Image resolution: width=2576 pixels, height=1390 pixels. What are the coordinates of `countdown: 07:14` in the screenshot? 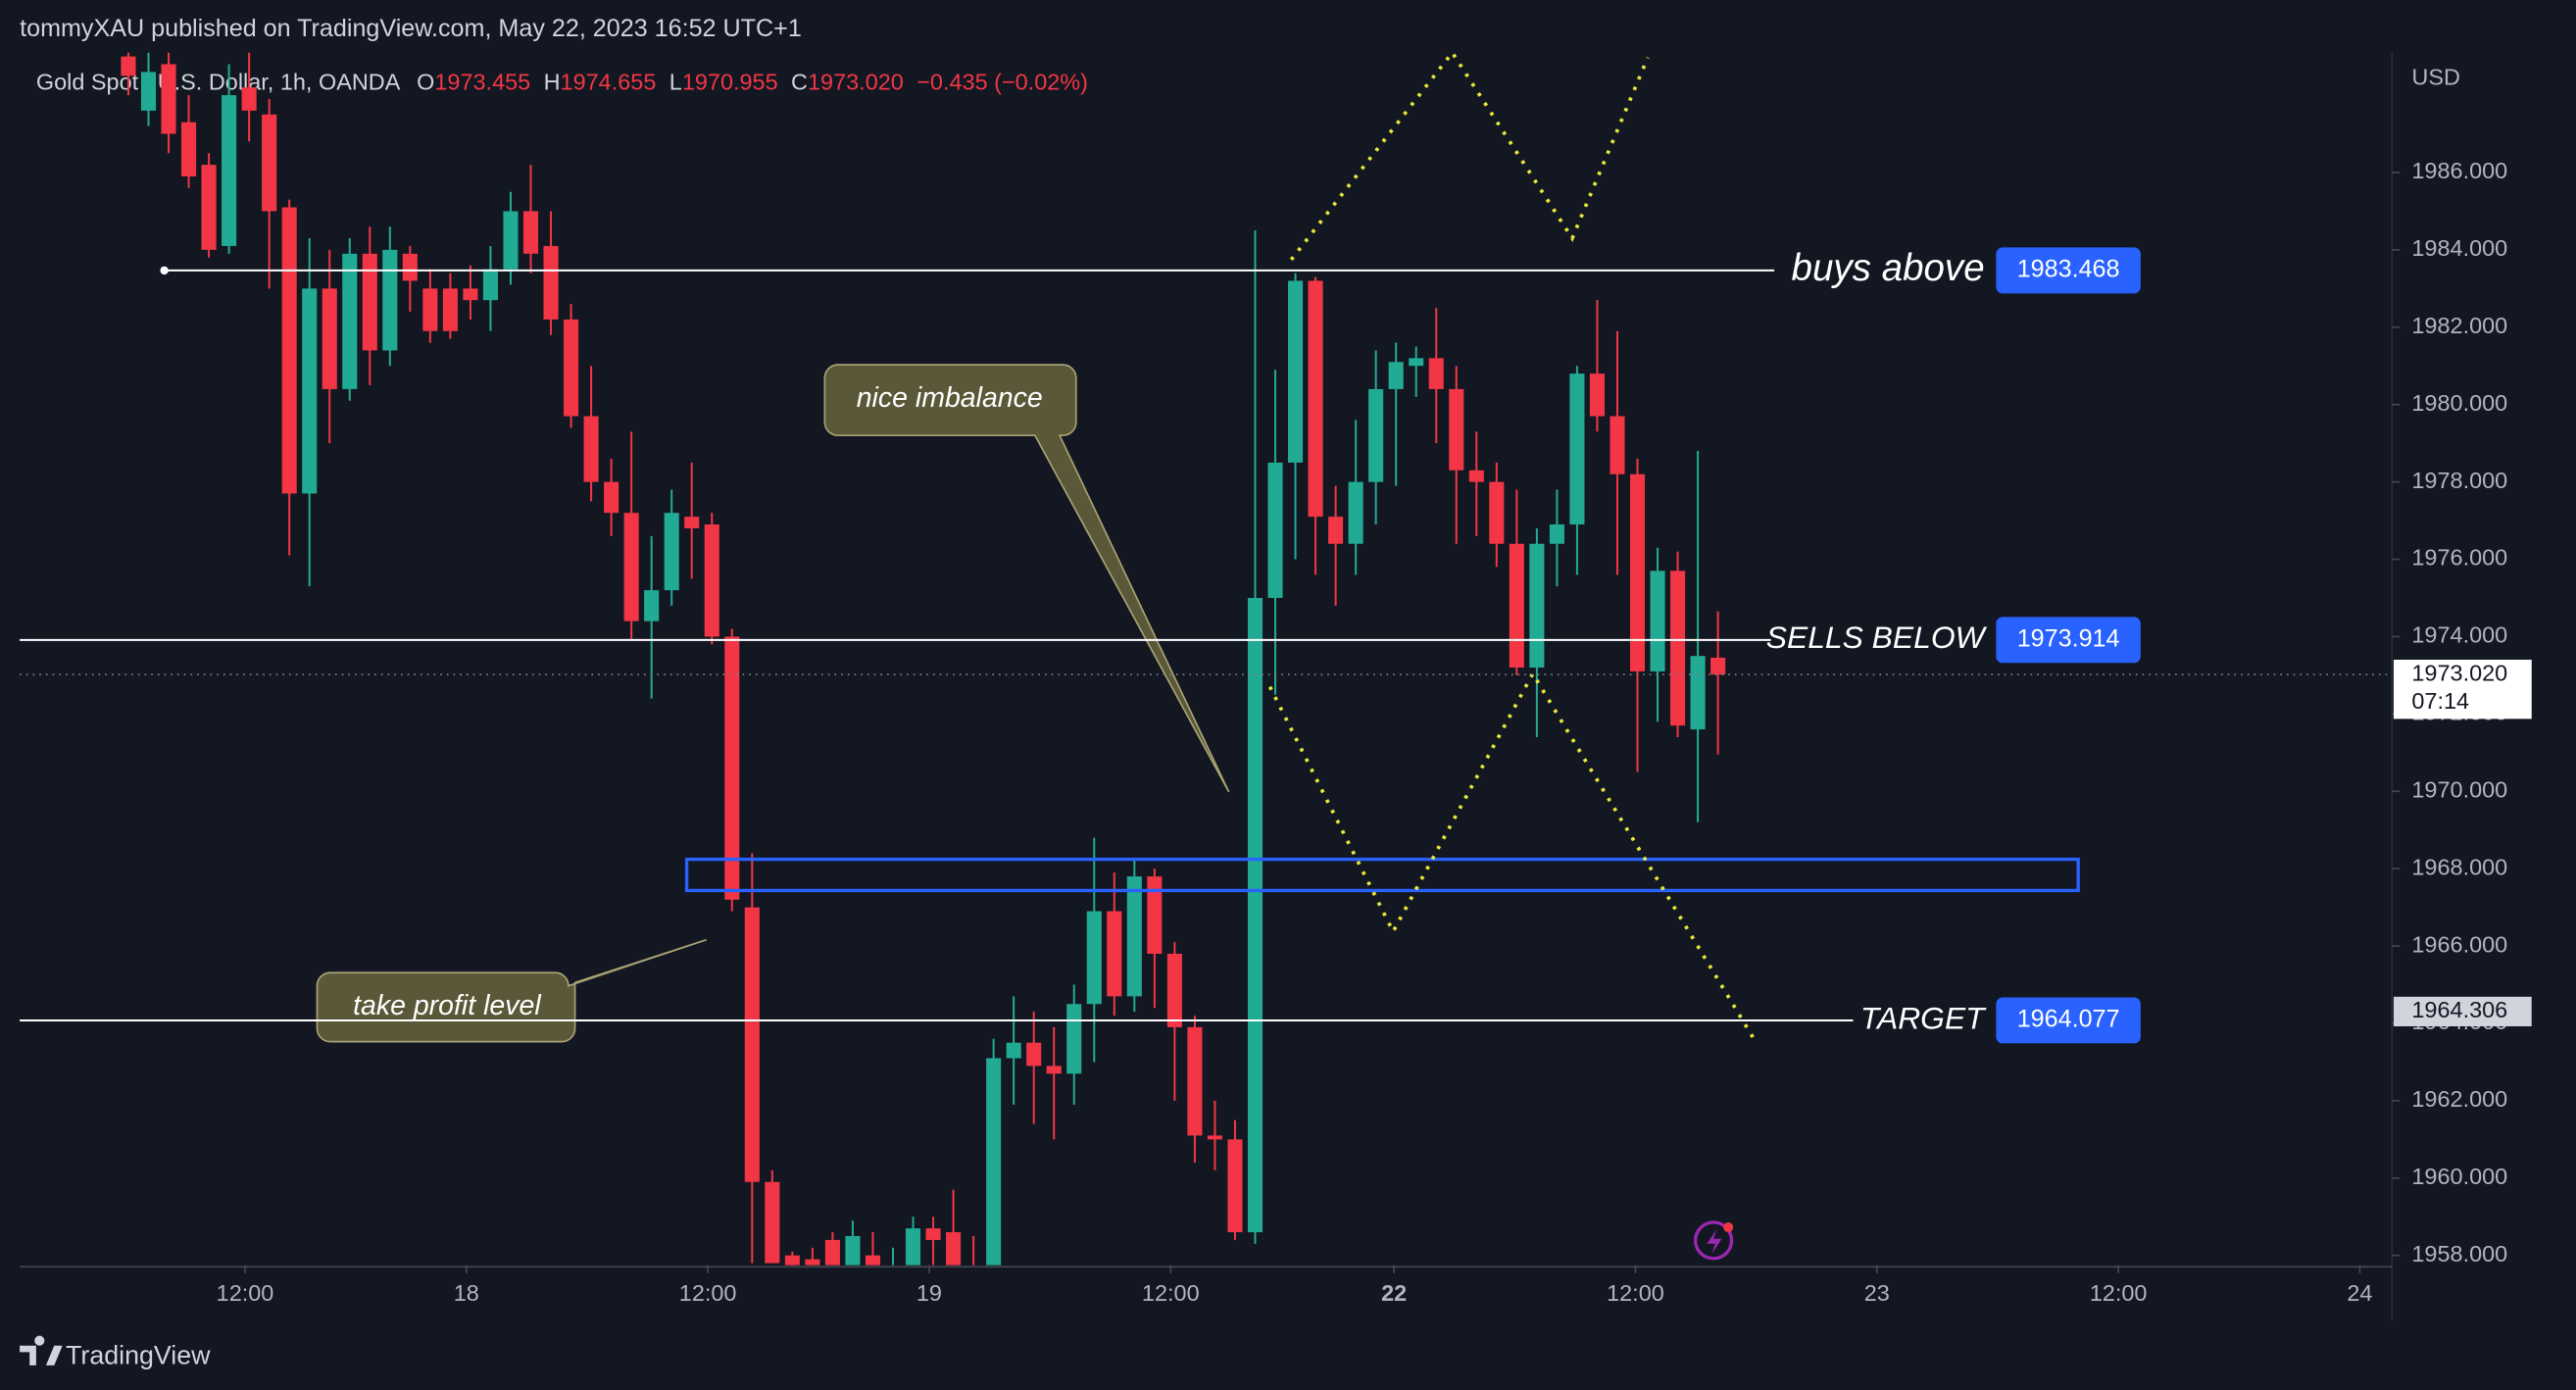 It's located at (2440, 701).